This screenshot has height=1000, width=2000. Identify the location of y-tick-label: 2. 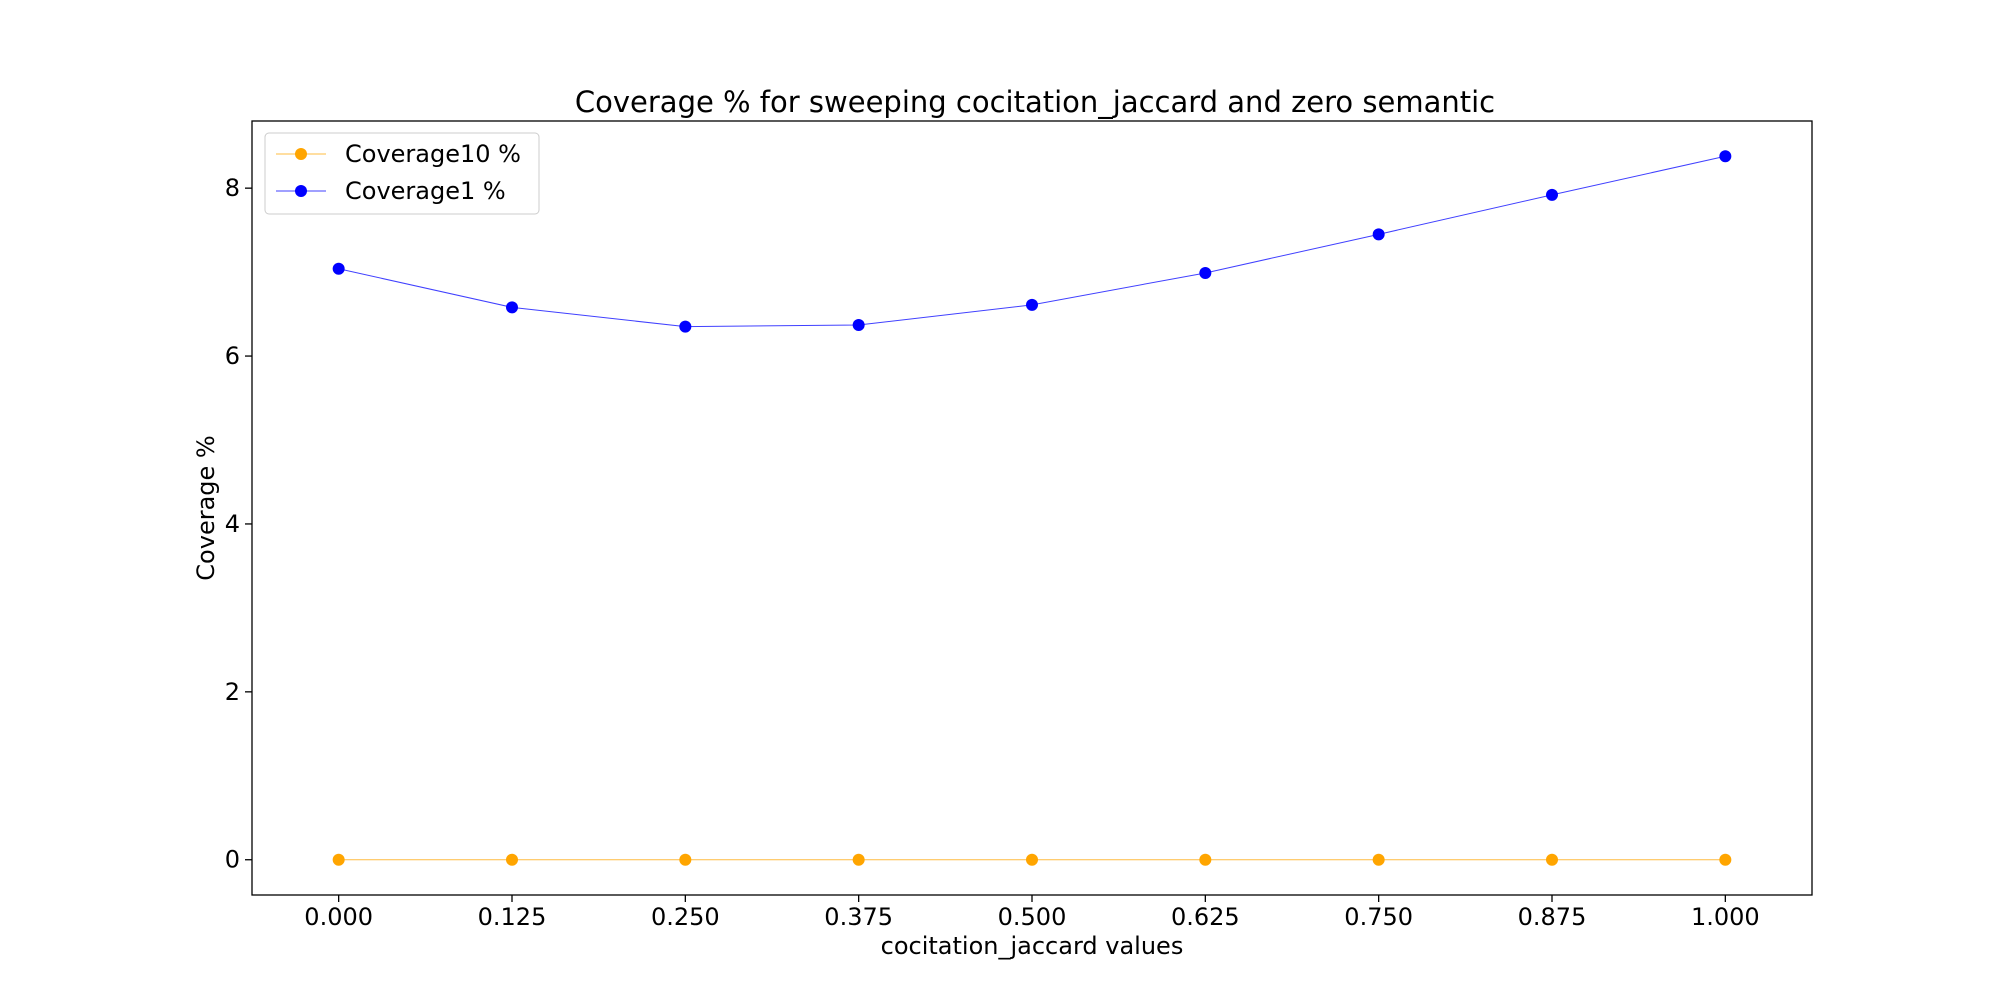
(232, 692).